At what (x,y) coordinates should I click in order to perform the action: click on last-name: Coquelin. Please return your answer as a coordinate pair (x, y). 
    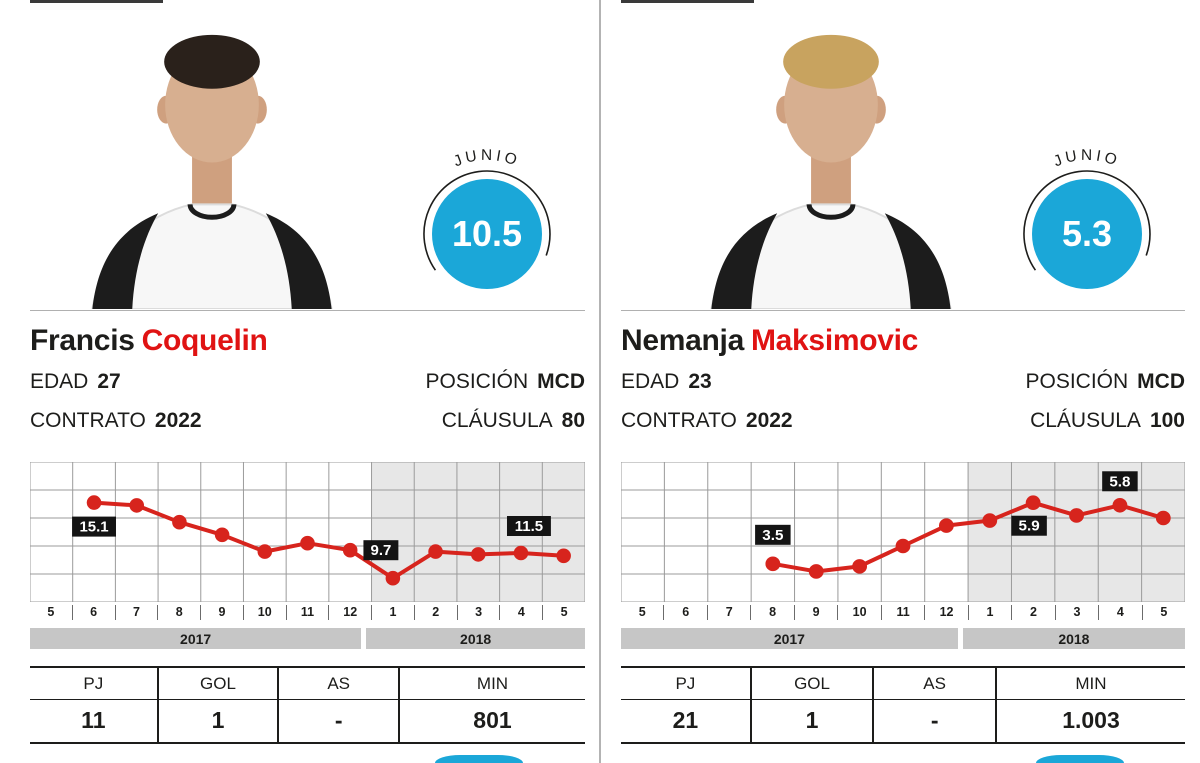
    Looking at the image, I should click on (204, 340).